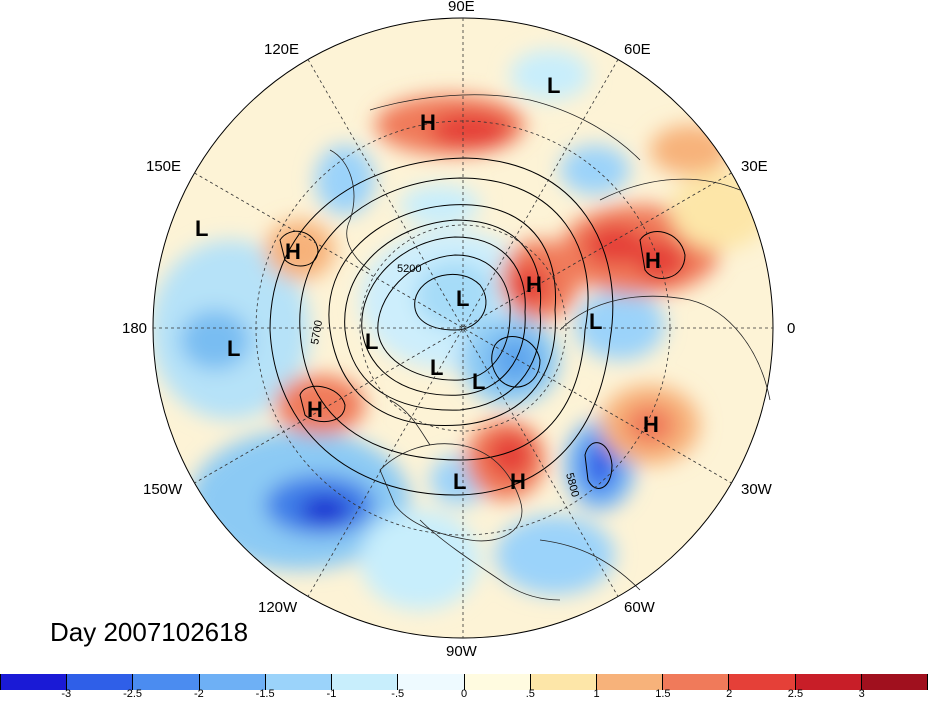 This screenshot has width=928, height=702. What do you see at coordinates (133, 694) in the screenshot?
I see `colorbar-tick-label: -2.5` at bounding box center [133, 694].